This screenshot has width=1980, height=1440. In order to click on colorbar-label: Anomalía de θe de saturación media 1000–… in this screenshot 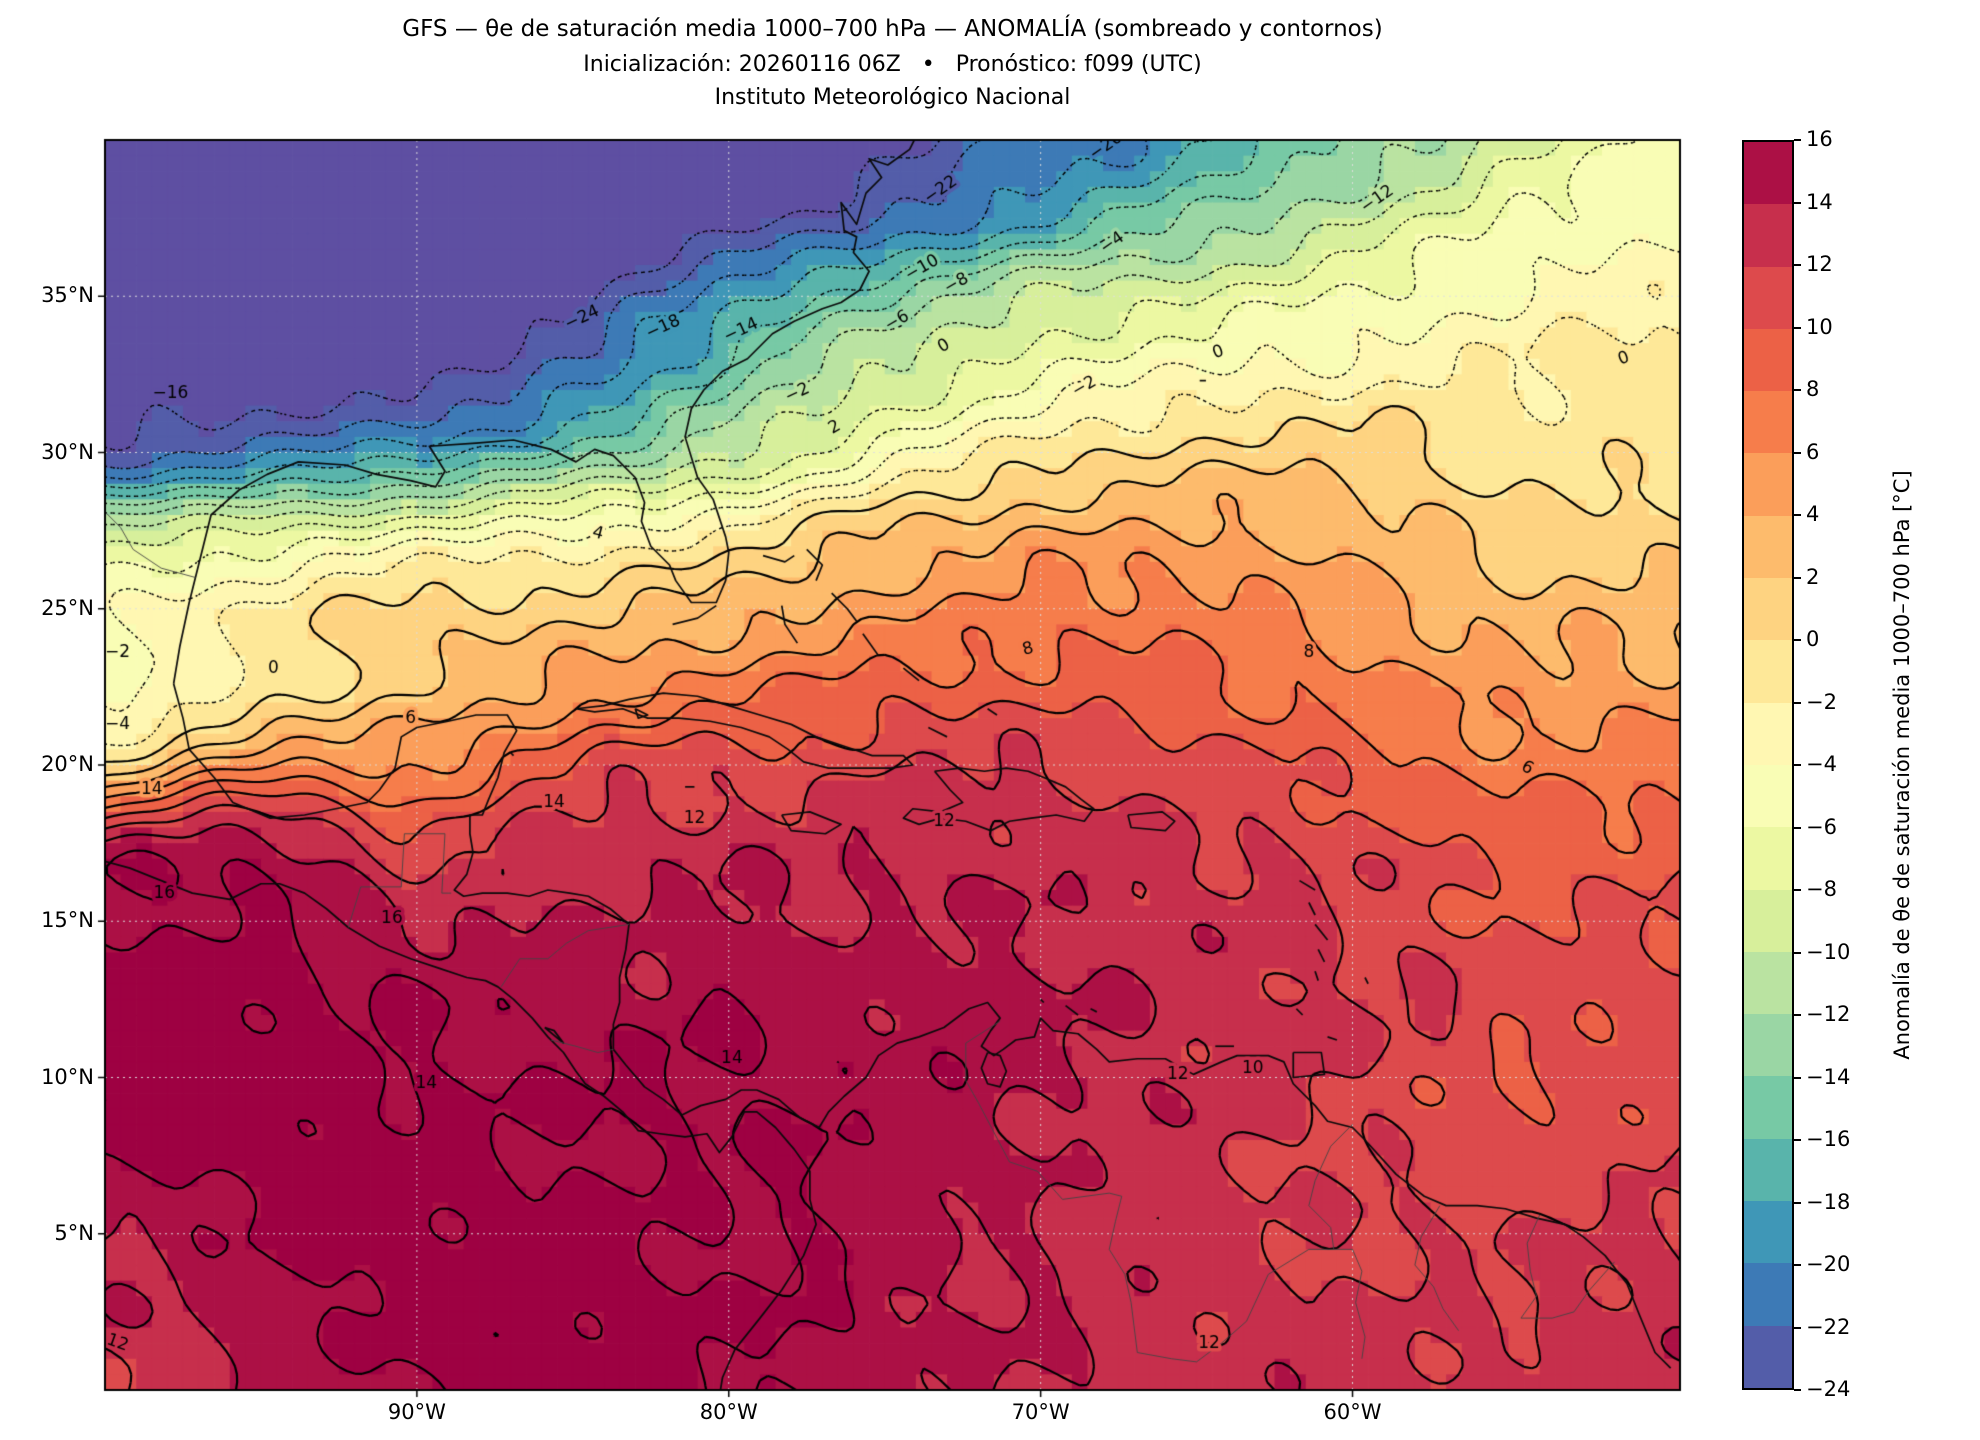, I will do `click(1902, 765)`.